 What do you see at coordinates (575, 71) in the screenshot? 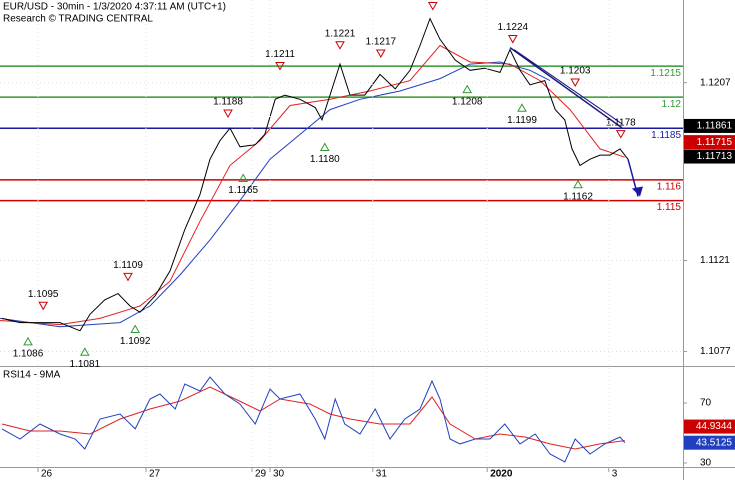
I see `annotation-label: 1.1203` at bounding box center [575, 71].